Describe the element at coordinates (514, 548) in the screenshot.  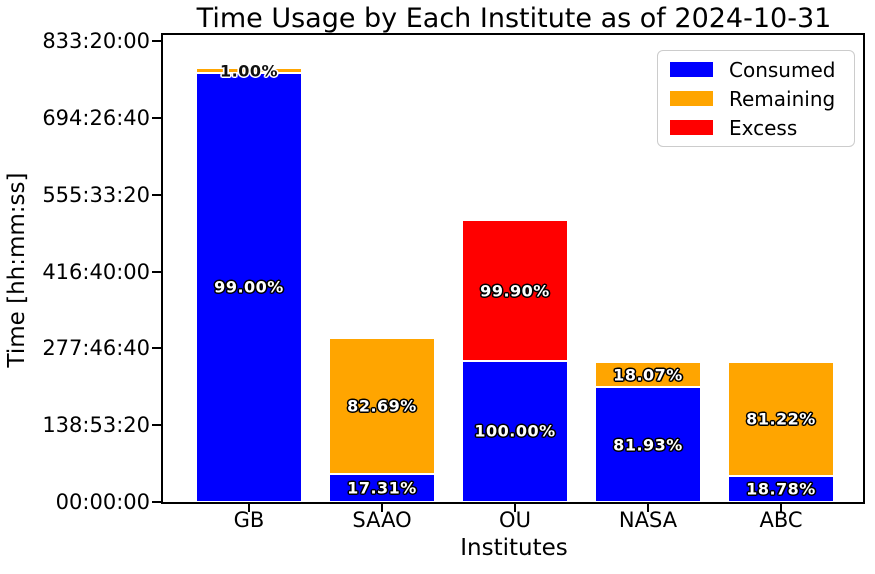
I see `x-axis-label: Institutes` at that location.